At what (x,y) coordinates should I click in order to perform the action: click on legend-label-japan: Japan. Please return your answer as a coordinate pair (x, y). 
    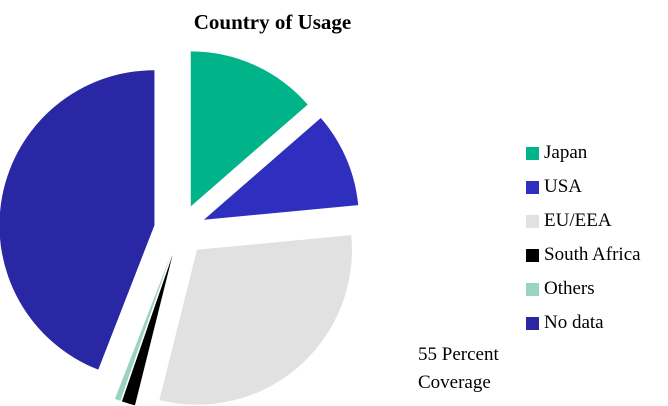
    Looking at the image, I should click on (566, 152).